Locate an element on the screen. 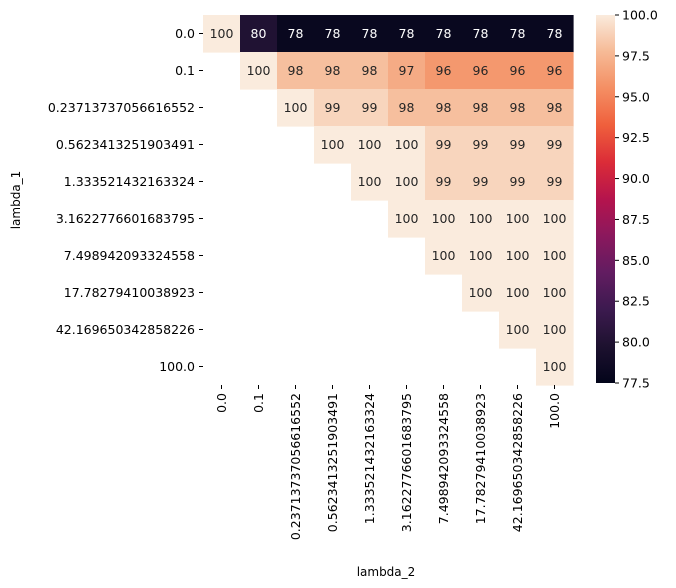 Image resolution: width=676 pixels, height=588 pixels. colorbar-tick-label: 92.5 is located at coordinates (636, 137).